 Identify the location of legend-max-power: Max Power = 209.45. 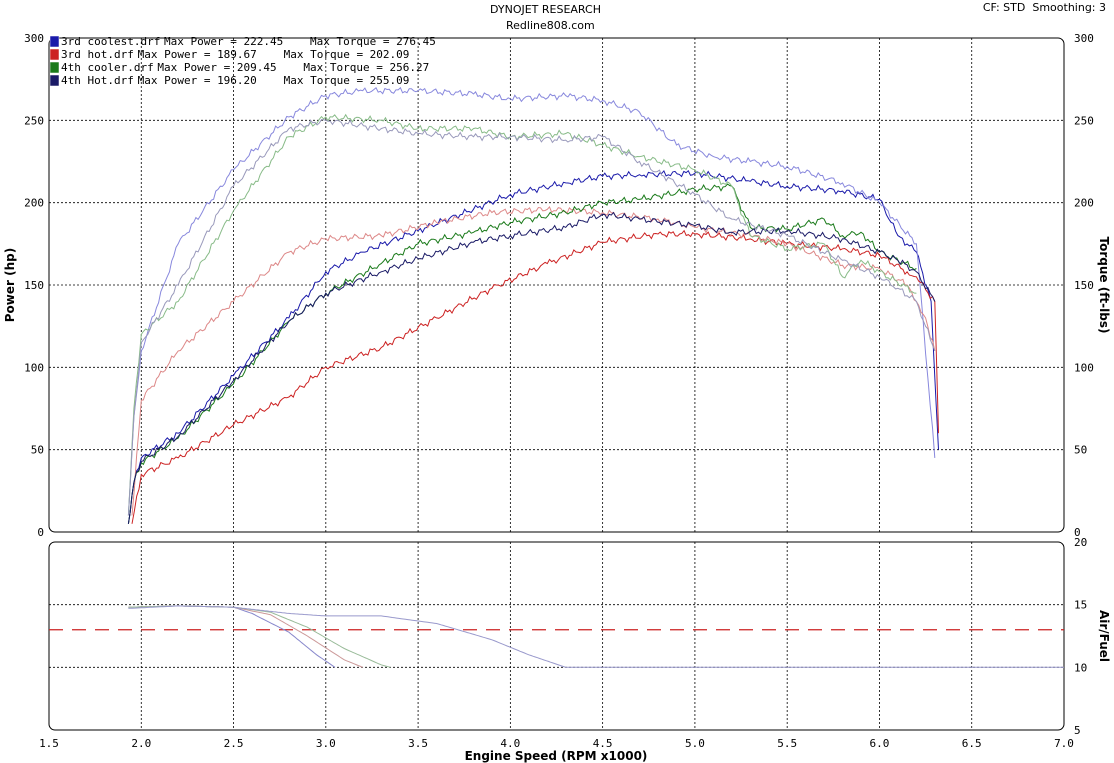
(216, 67).